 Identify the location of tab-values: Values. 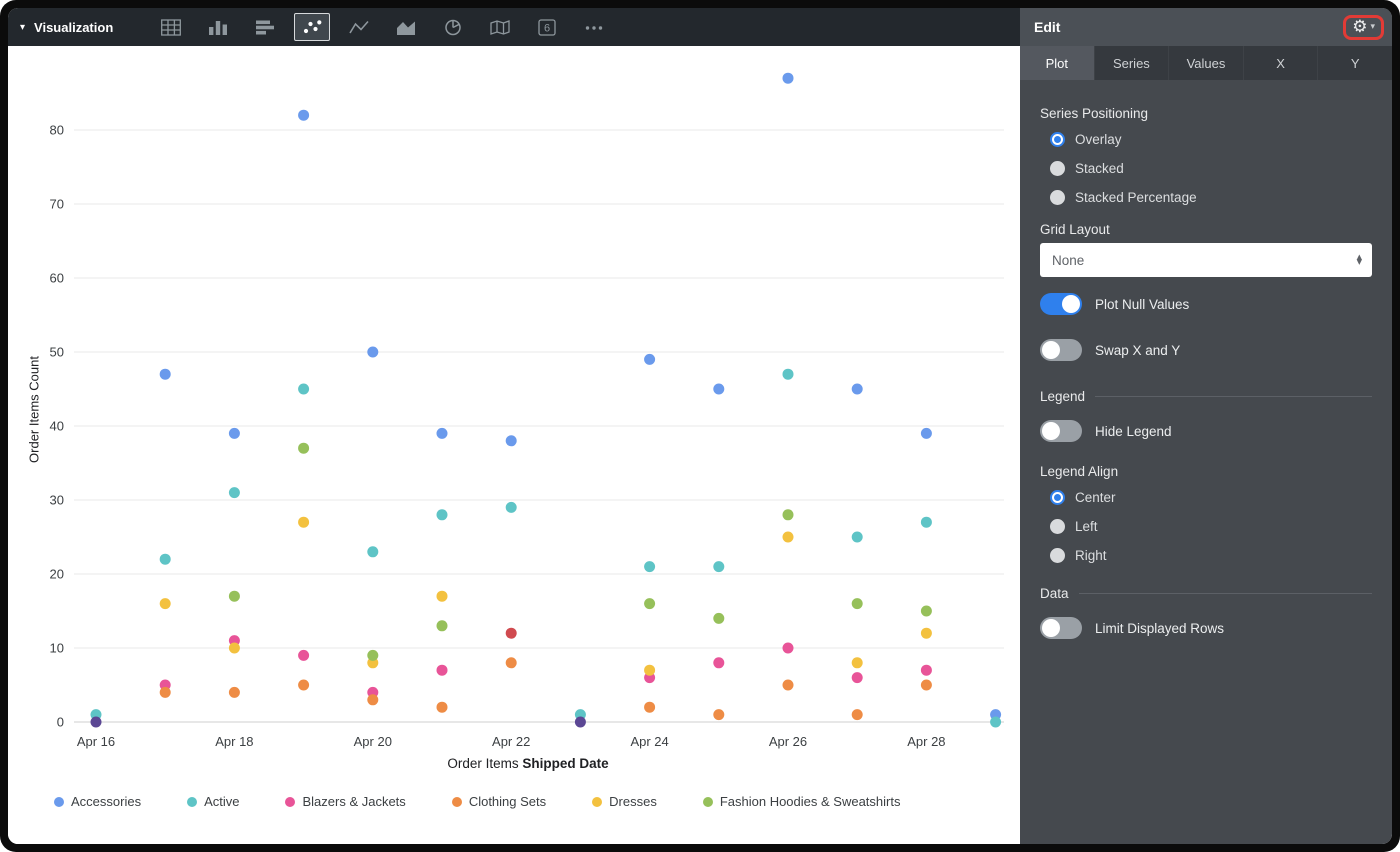
(1205, 63).